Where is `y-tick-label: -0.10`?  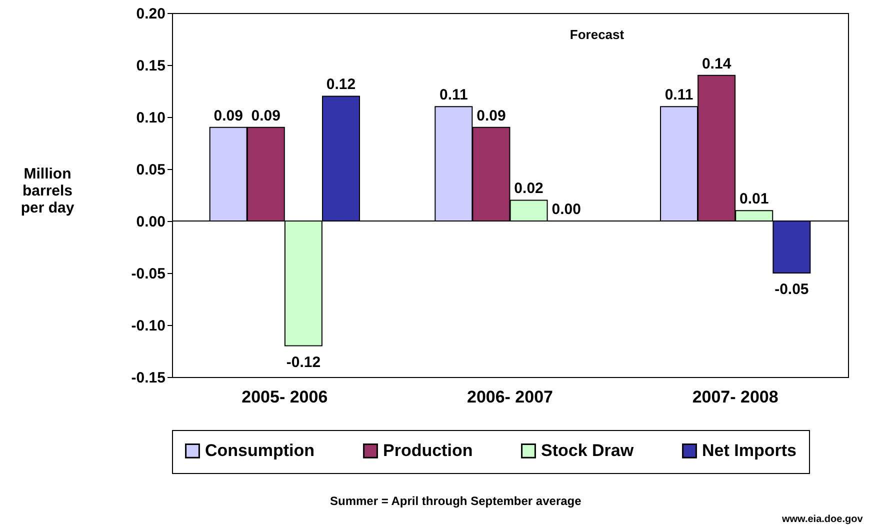 y-tick-label: -0.10 is located at coordinates (148, 326).